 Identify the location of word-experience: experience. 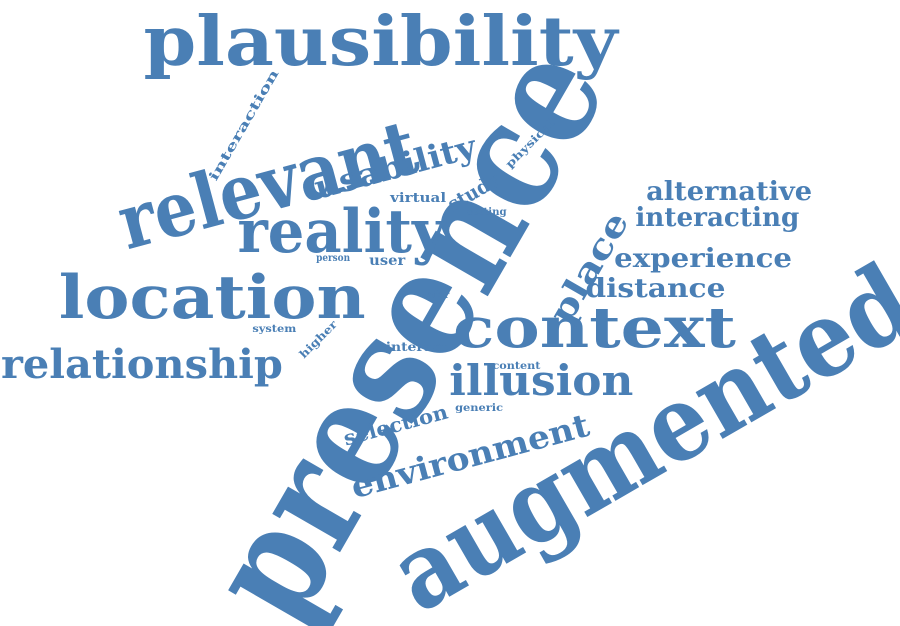
(703, 259).